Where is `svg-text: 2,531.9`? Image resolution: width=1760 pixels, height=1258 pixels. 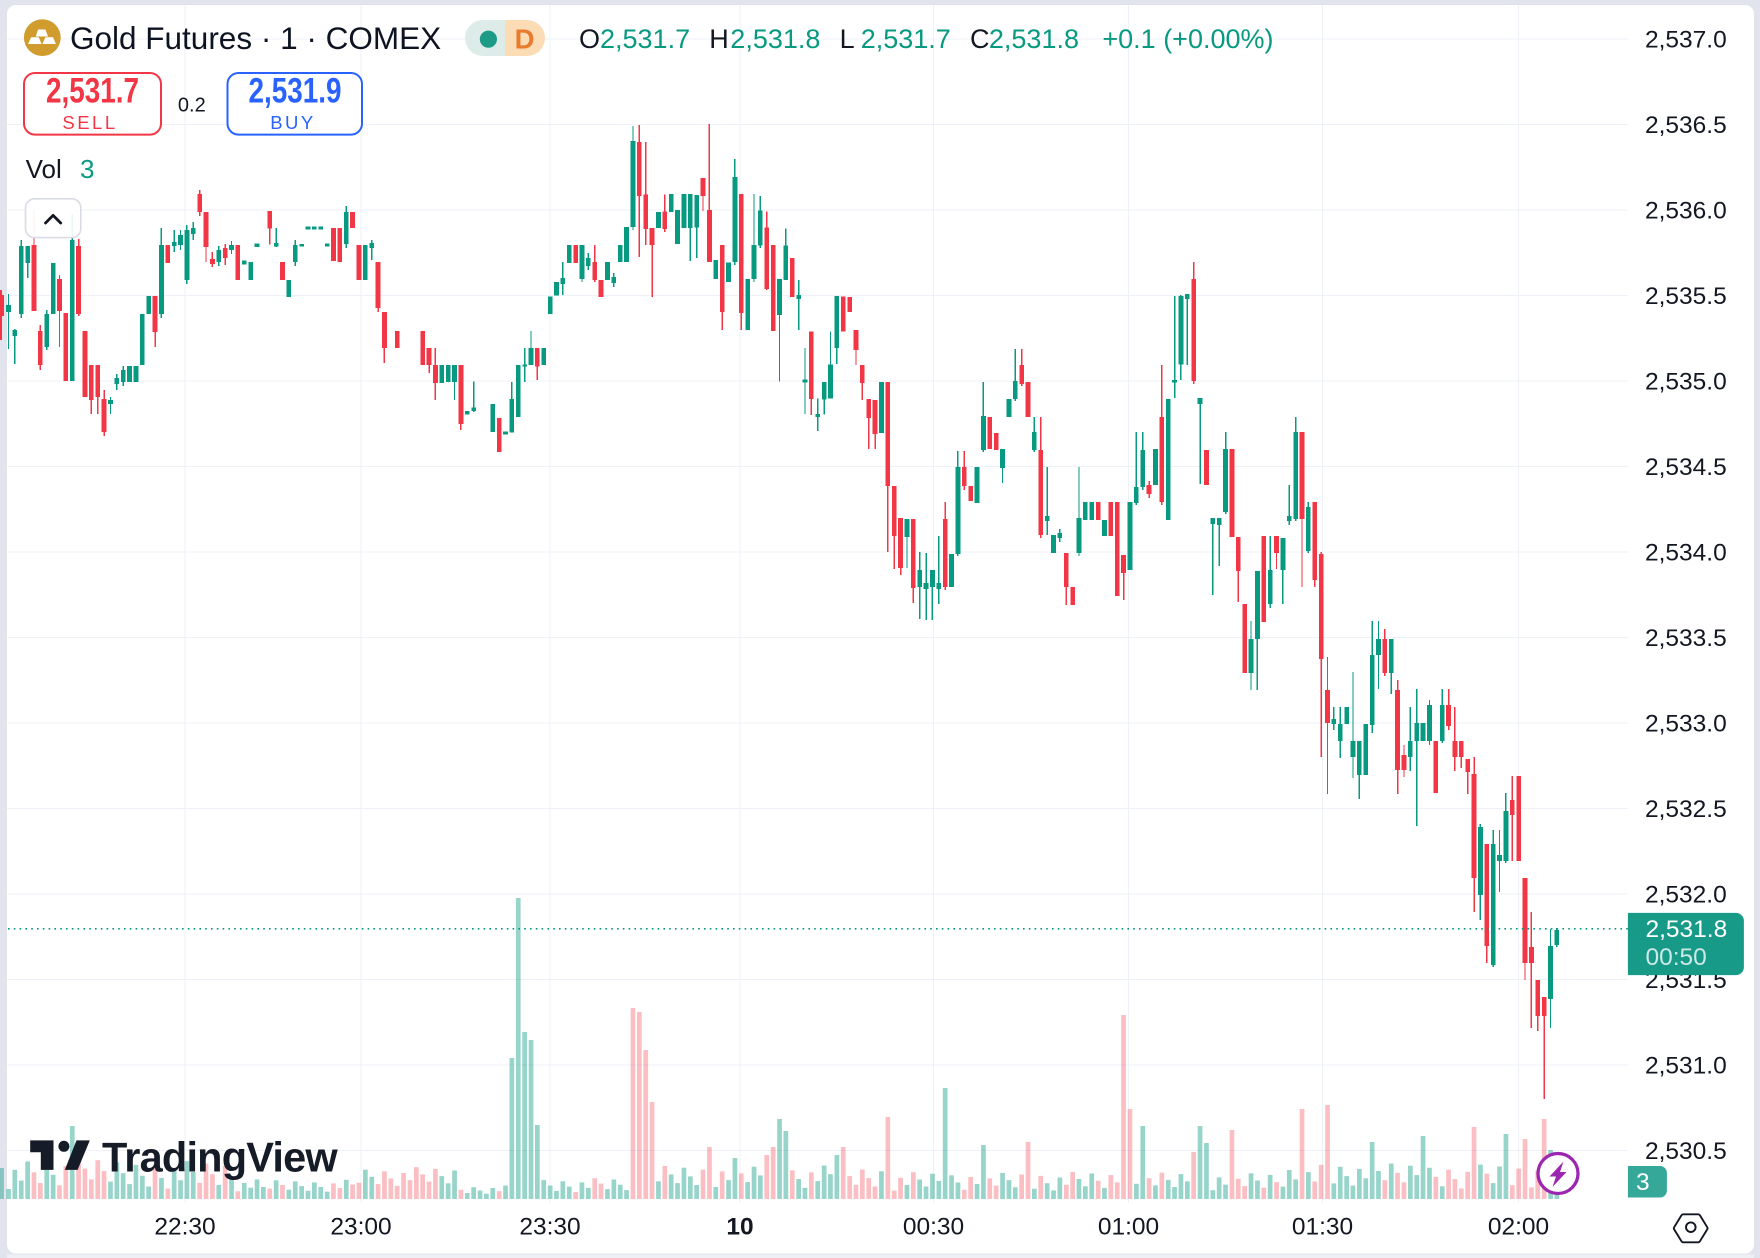
svg-text: 2,531.9 is located at coordinates (295, 91).